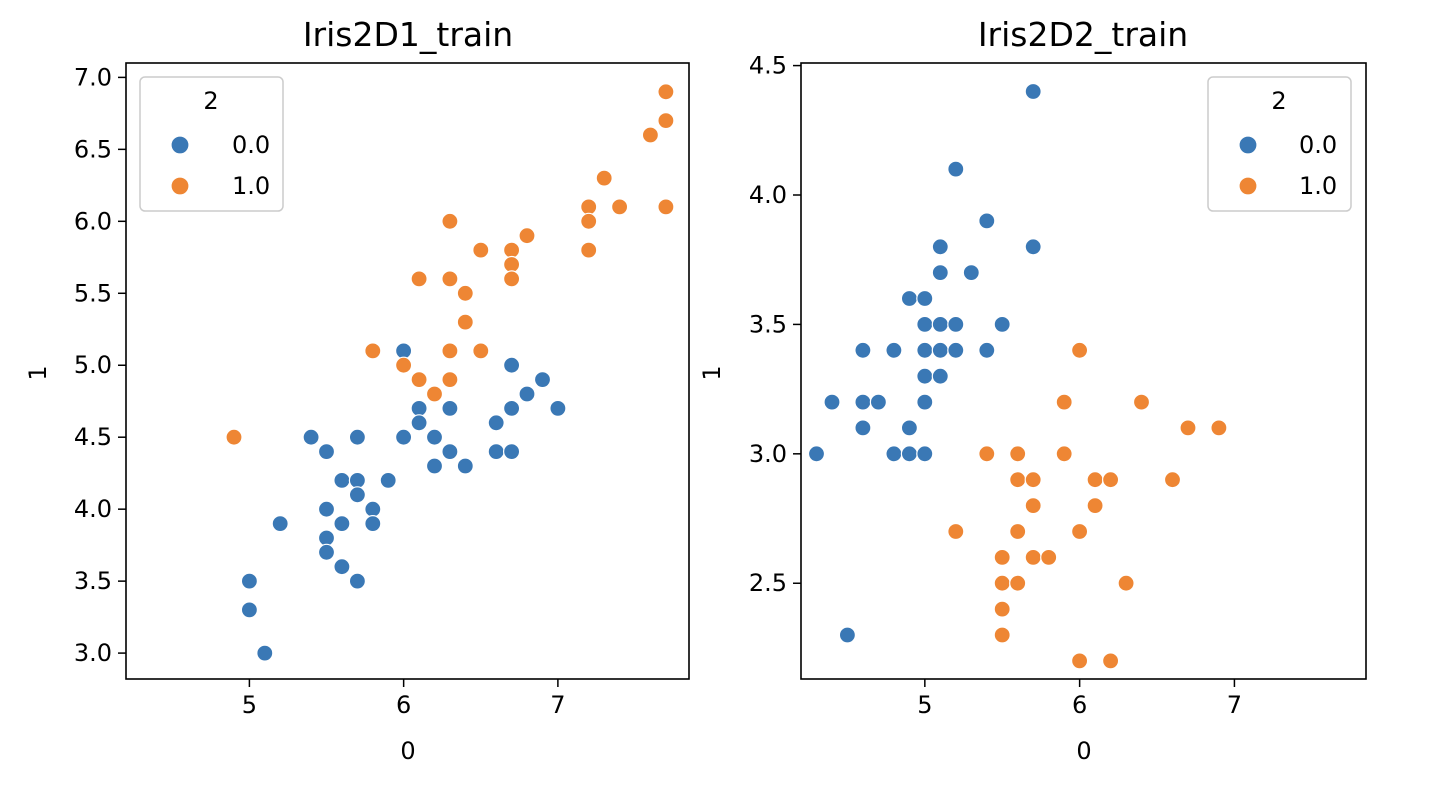  What do you see at coordinates (1248, 145) in the screenshot?
I see `legend-marker-0.0` at bounding box center [1248, 145].